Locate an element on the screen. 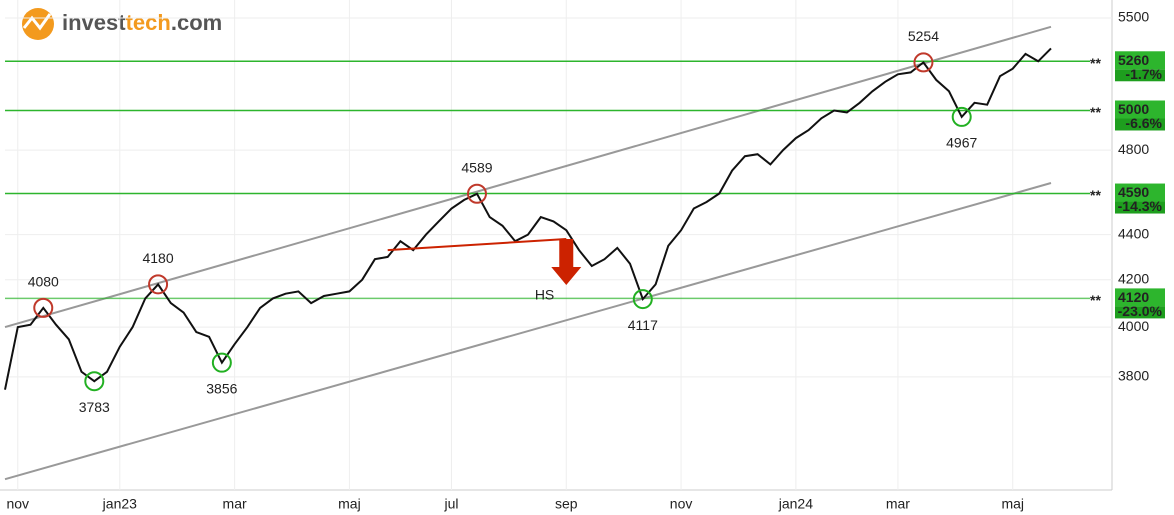  logo-invest: invest is located at coordinates (94, 22).